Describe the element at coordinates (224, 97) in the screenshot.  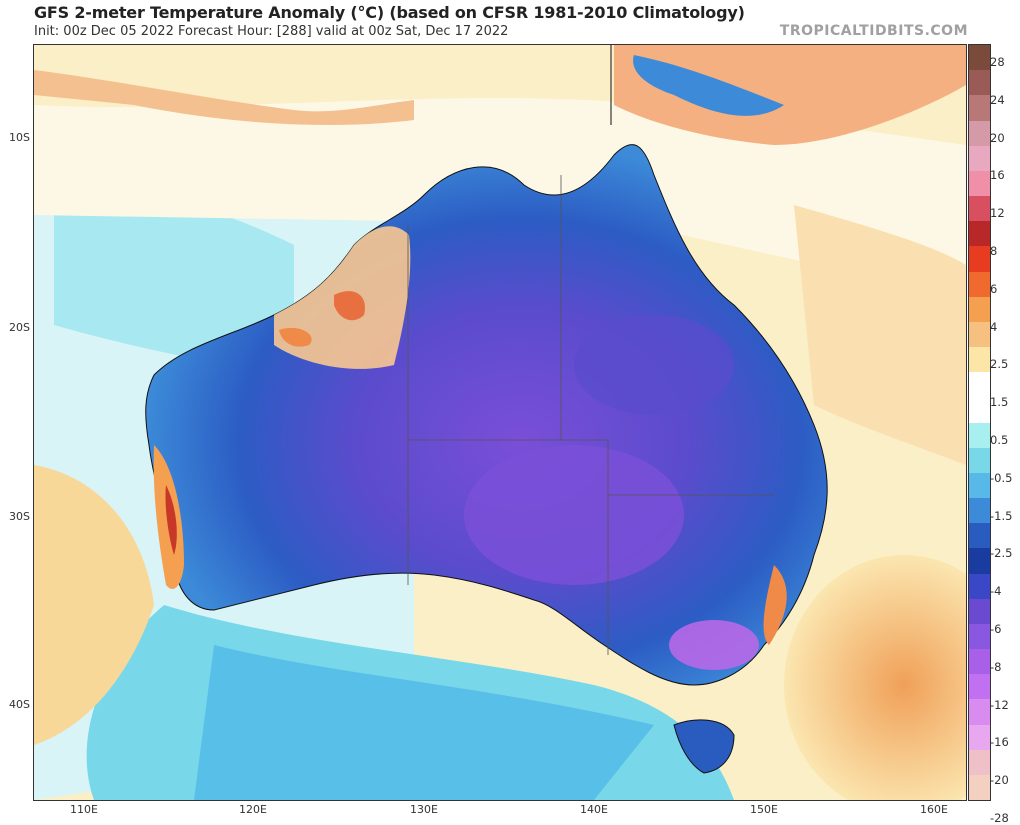
I see `indonesia-islands` at that location.